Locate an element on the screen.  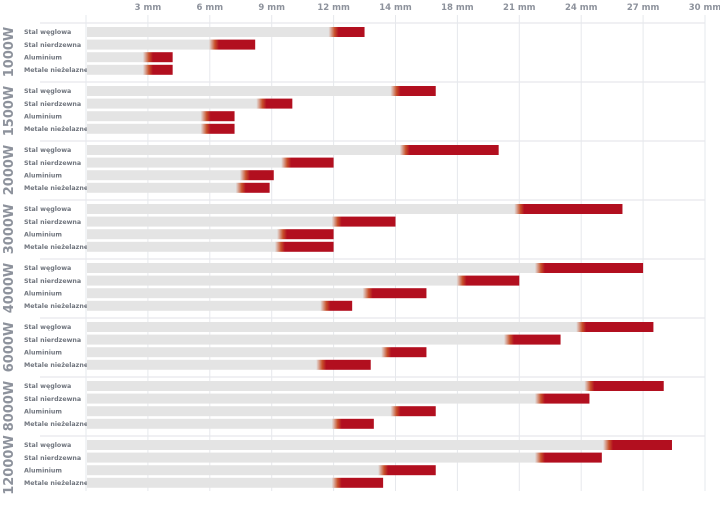
group-label: 1500W is located at coordinates (9, 111).